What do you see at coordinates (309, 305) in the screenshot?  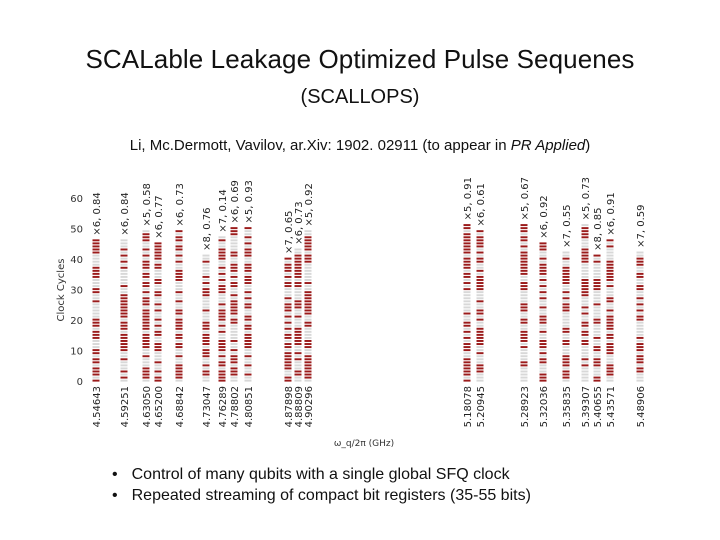 I see `qubit-column: 4.90296 ×5, 0.92` at bounding box center [309, 305].